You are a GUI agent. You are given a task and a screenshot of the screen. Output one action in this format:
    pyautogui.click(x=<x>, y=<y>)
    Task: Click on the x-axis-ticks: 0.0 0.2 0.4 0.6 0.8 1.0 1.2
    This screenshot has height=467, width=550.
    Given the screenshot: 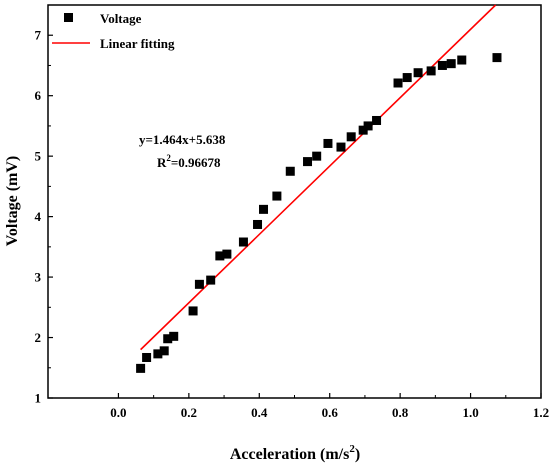 What is the action you would take?
    pyautogui.click(x=329, y=406)
    